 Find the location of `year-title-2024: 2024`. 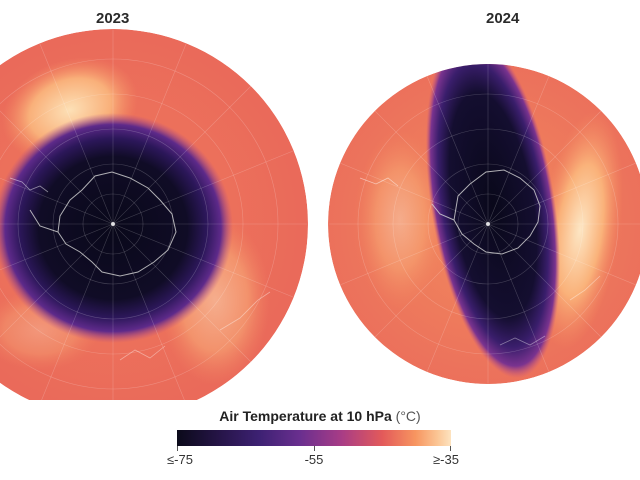

year-title-2024: 2024 is located at coordinates (503, 18).